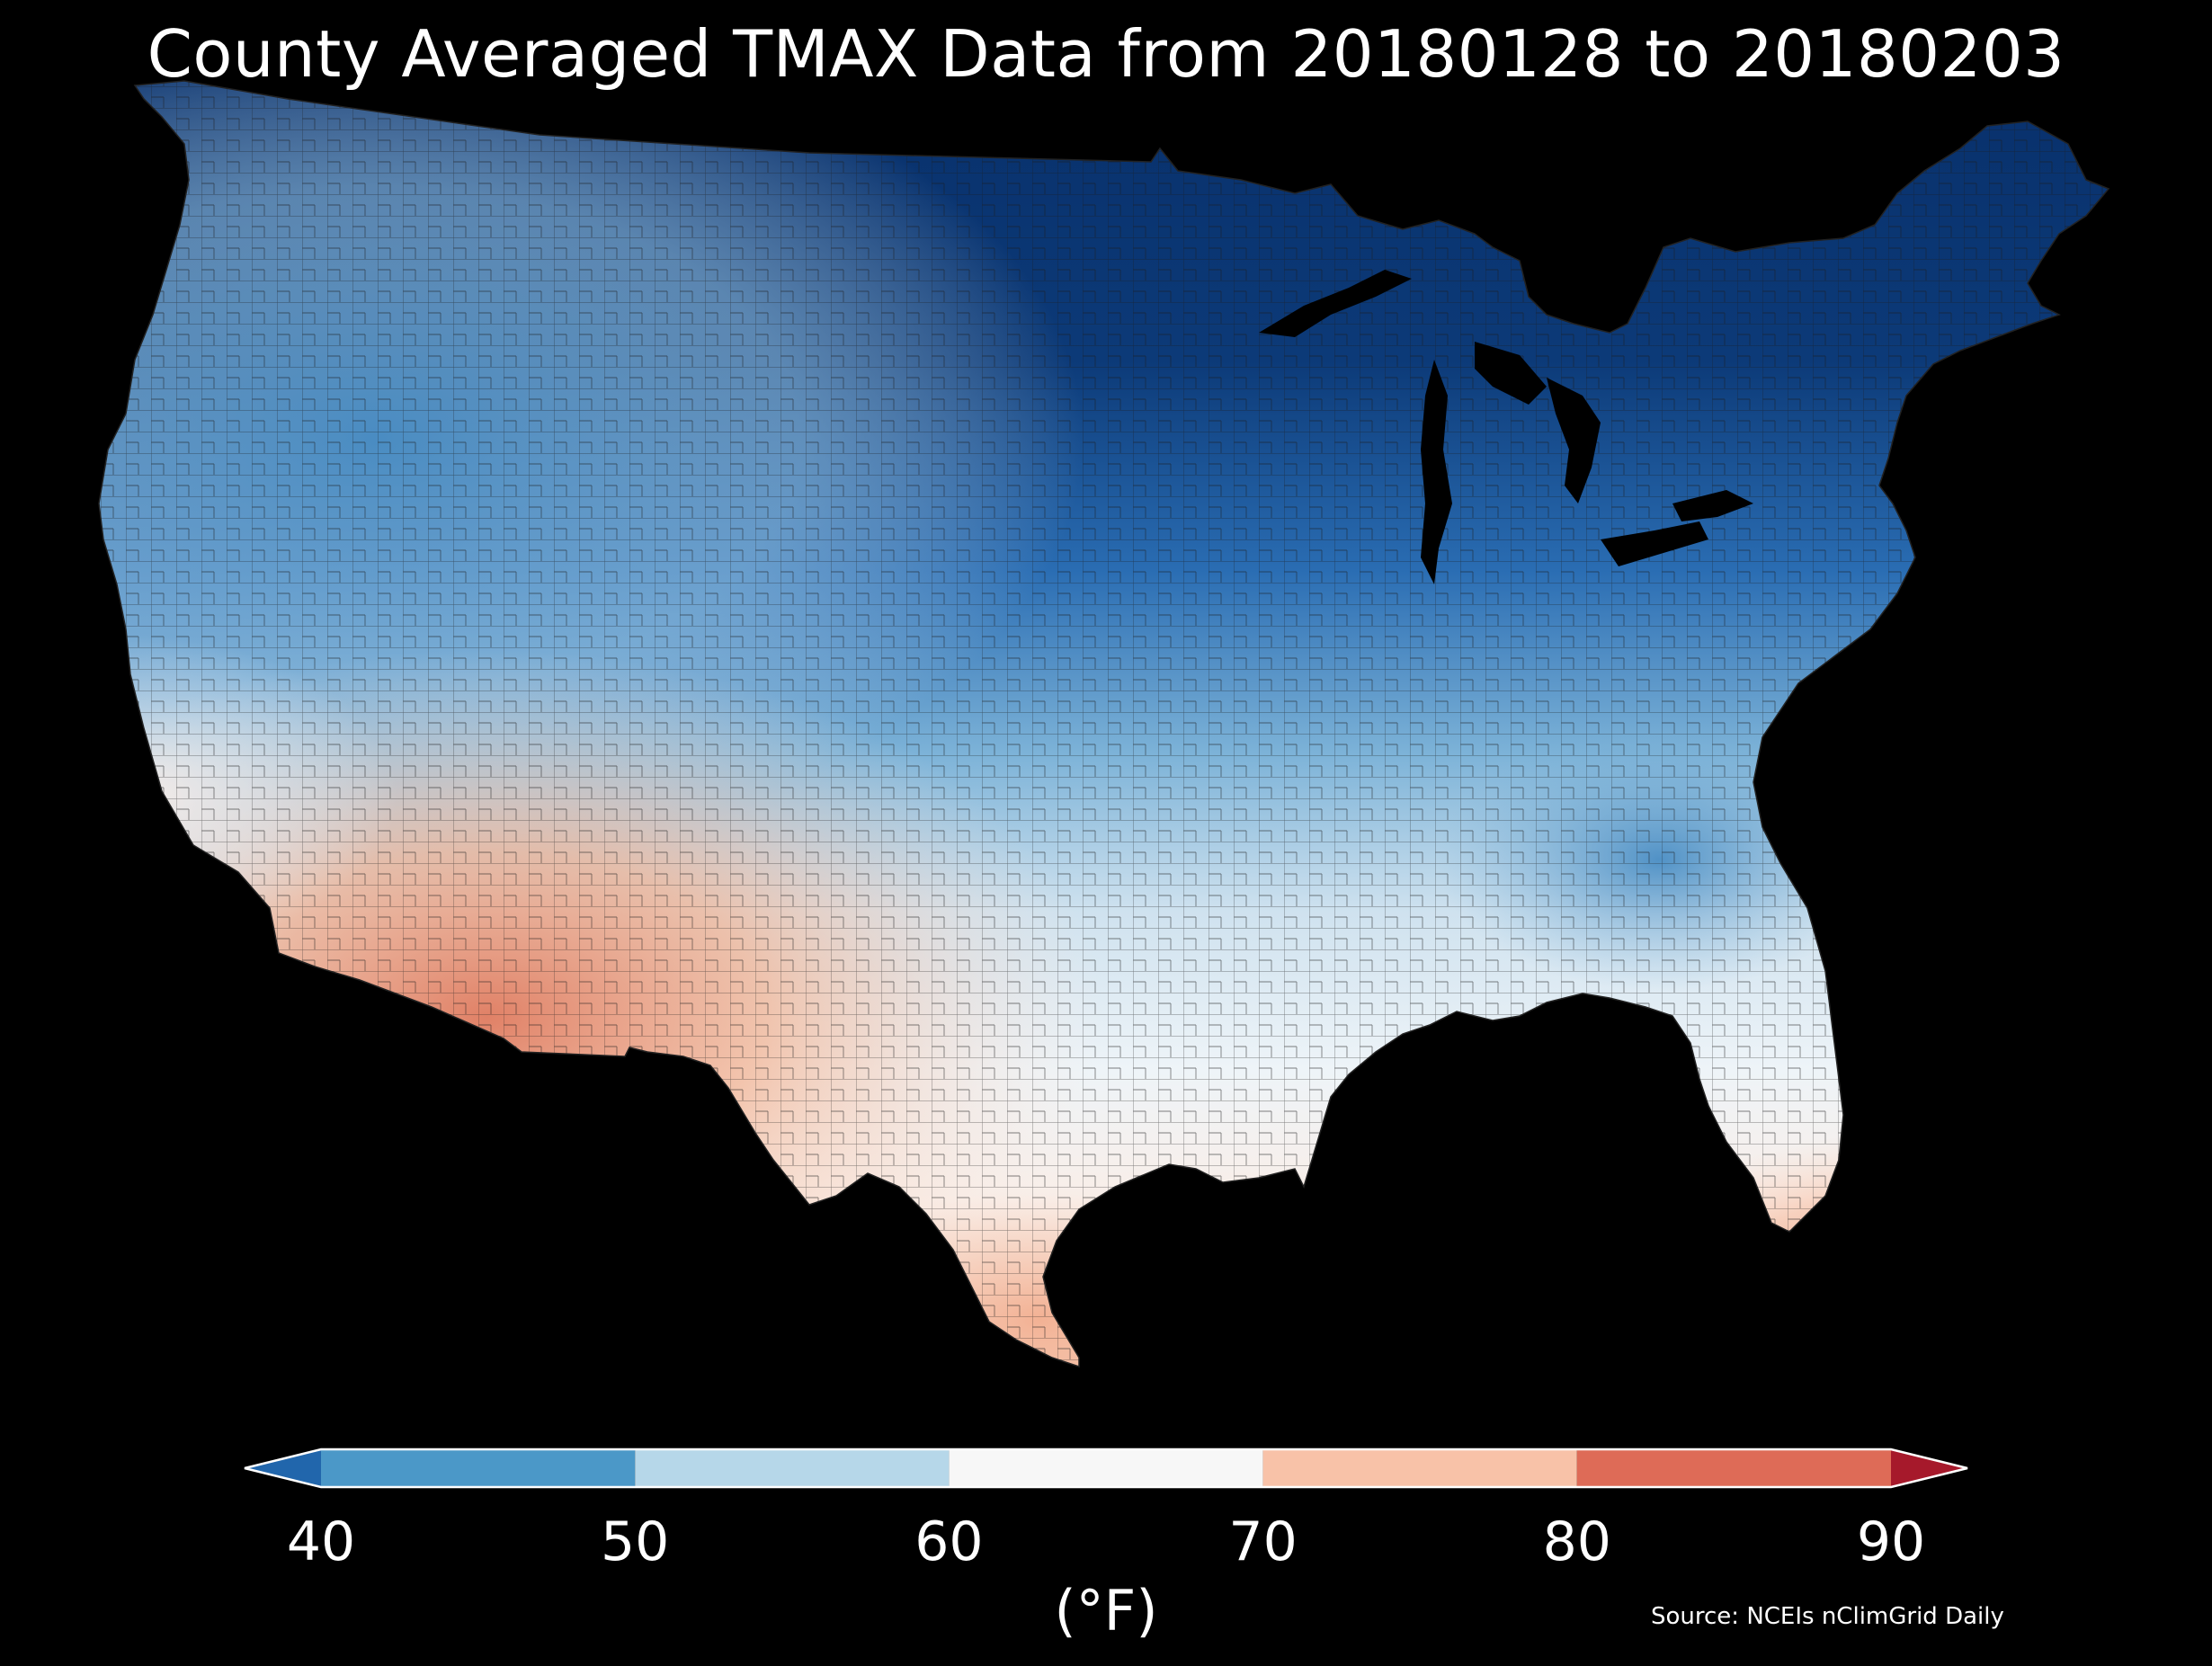  What do you see at coordinates (1827, 1617) in the screenshot?
I see `source-credit: Source: NCEIs nClimGrid Daily` at bounding box center [1827, 1617].